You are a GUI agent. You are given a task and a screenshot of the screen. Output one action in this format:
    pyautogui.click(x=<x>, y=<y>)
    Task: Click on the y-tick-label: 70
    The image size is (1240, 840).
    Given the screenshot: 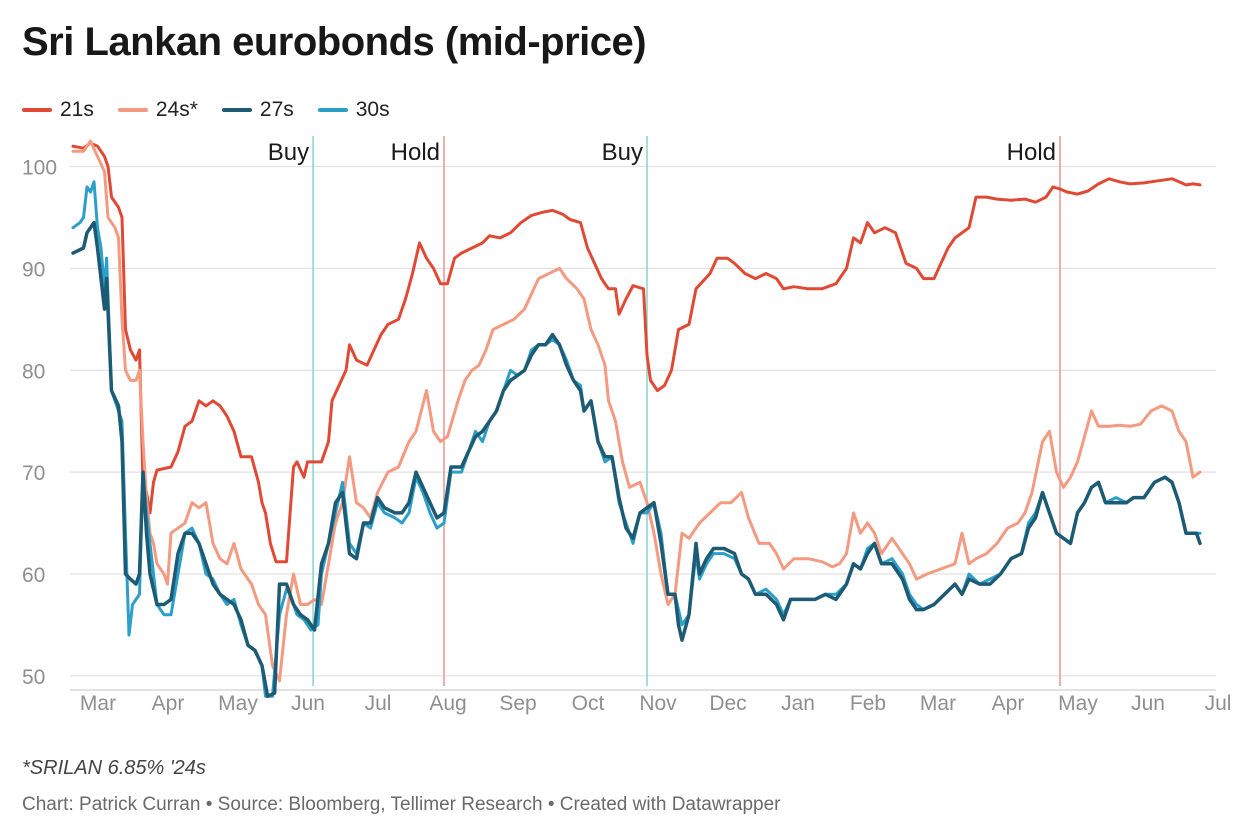 What is the action you would take?
    pyautogui.click(x=33, y=473)
    